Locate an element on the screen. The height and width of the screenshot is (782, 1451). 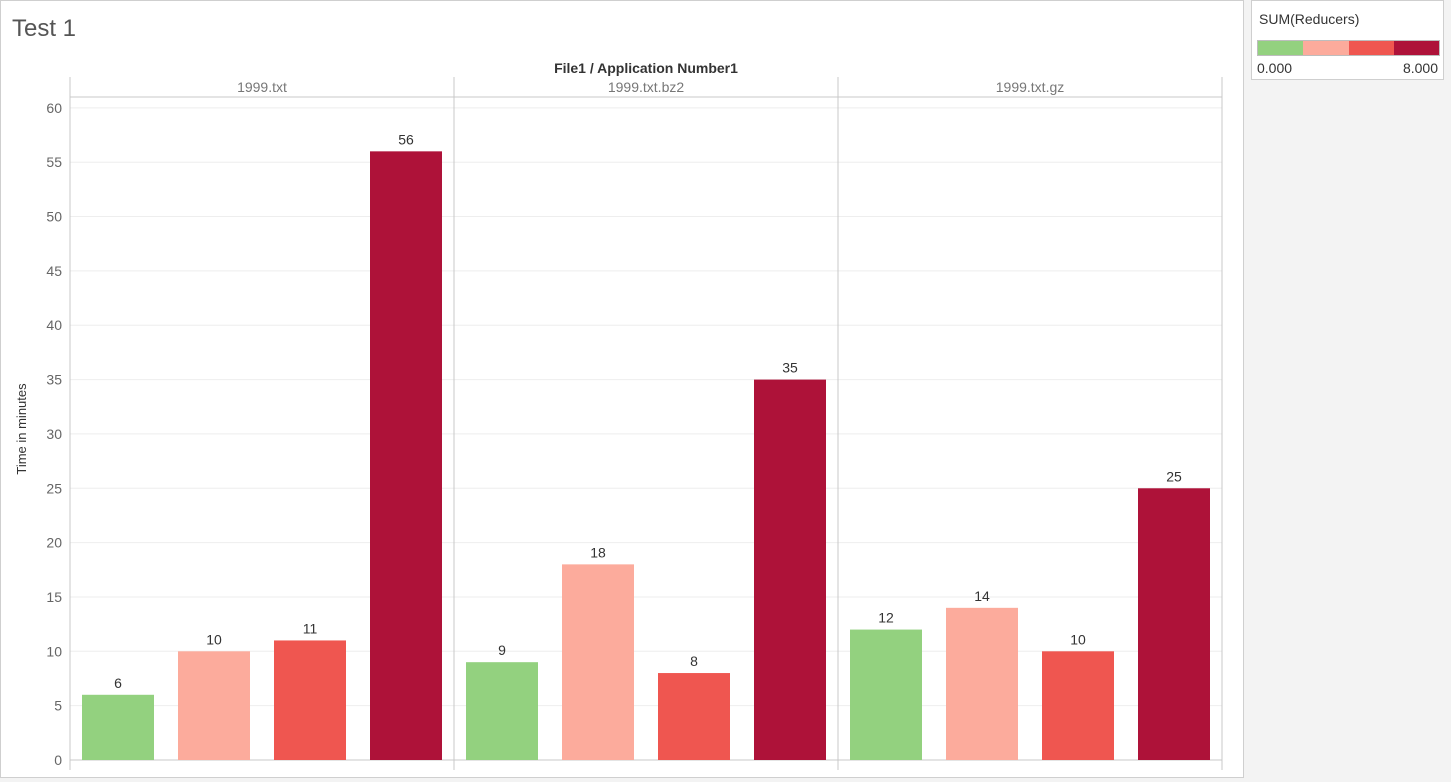
bar-value-label: 14 is located at coordinates (982, 596).